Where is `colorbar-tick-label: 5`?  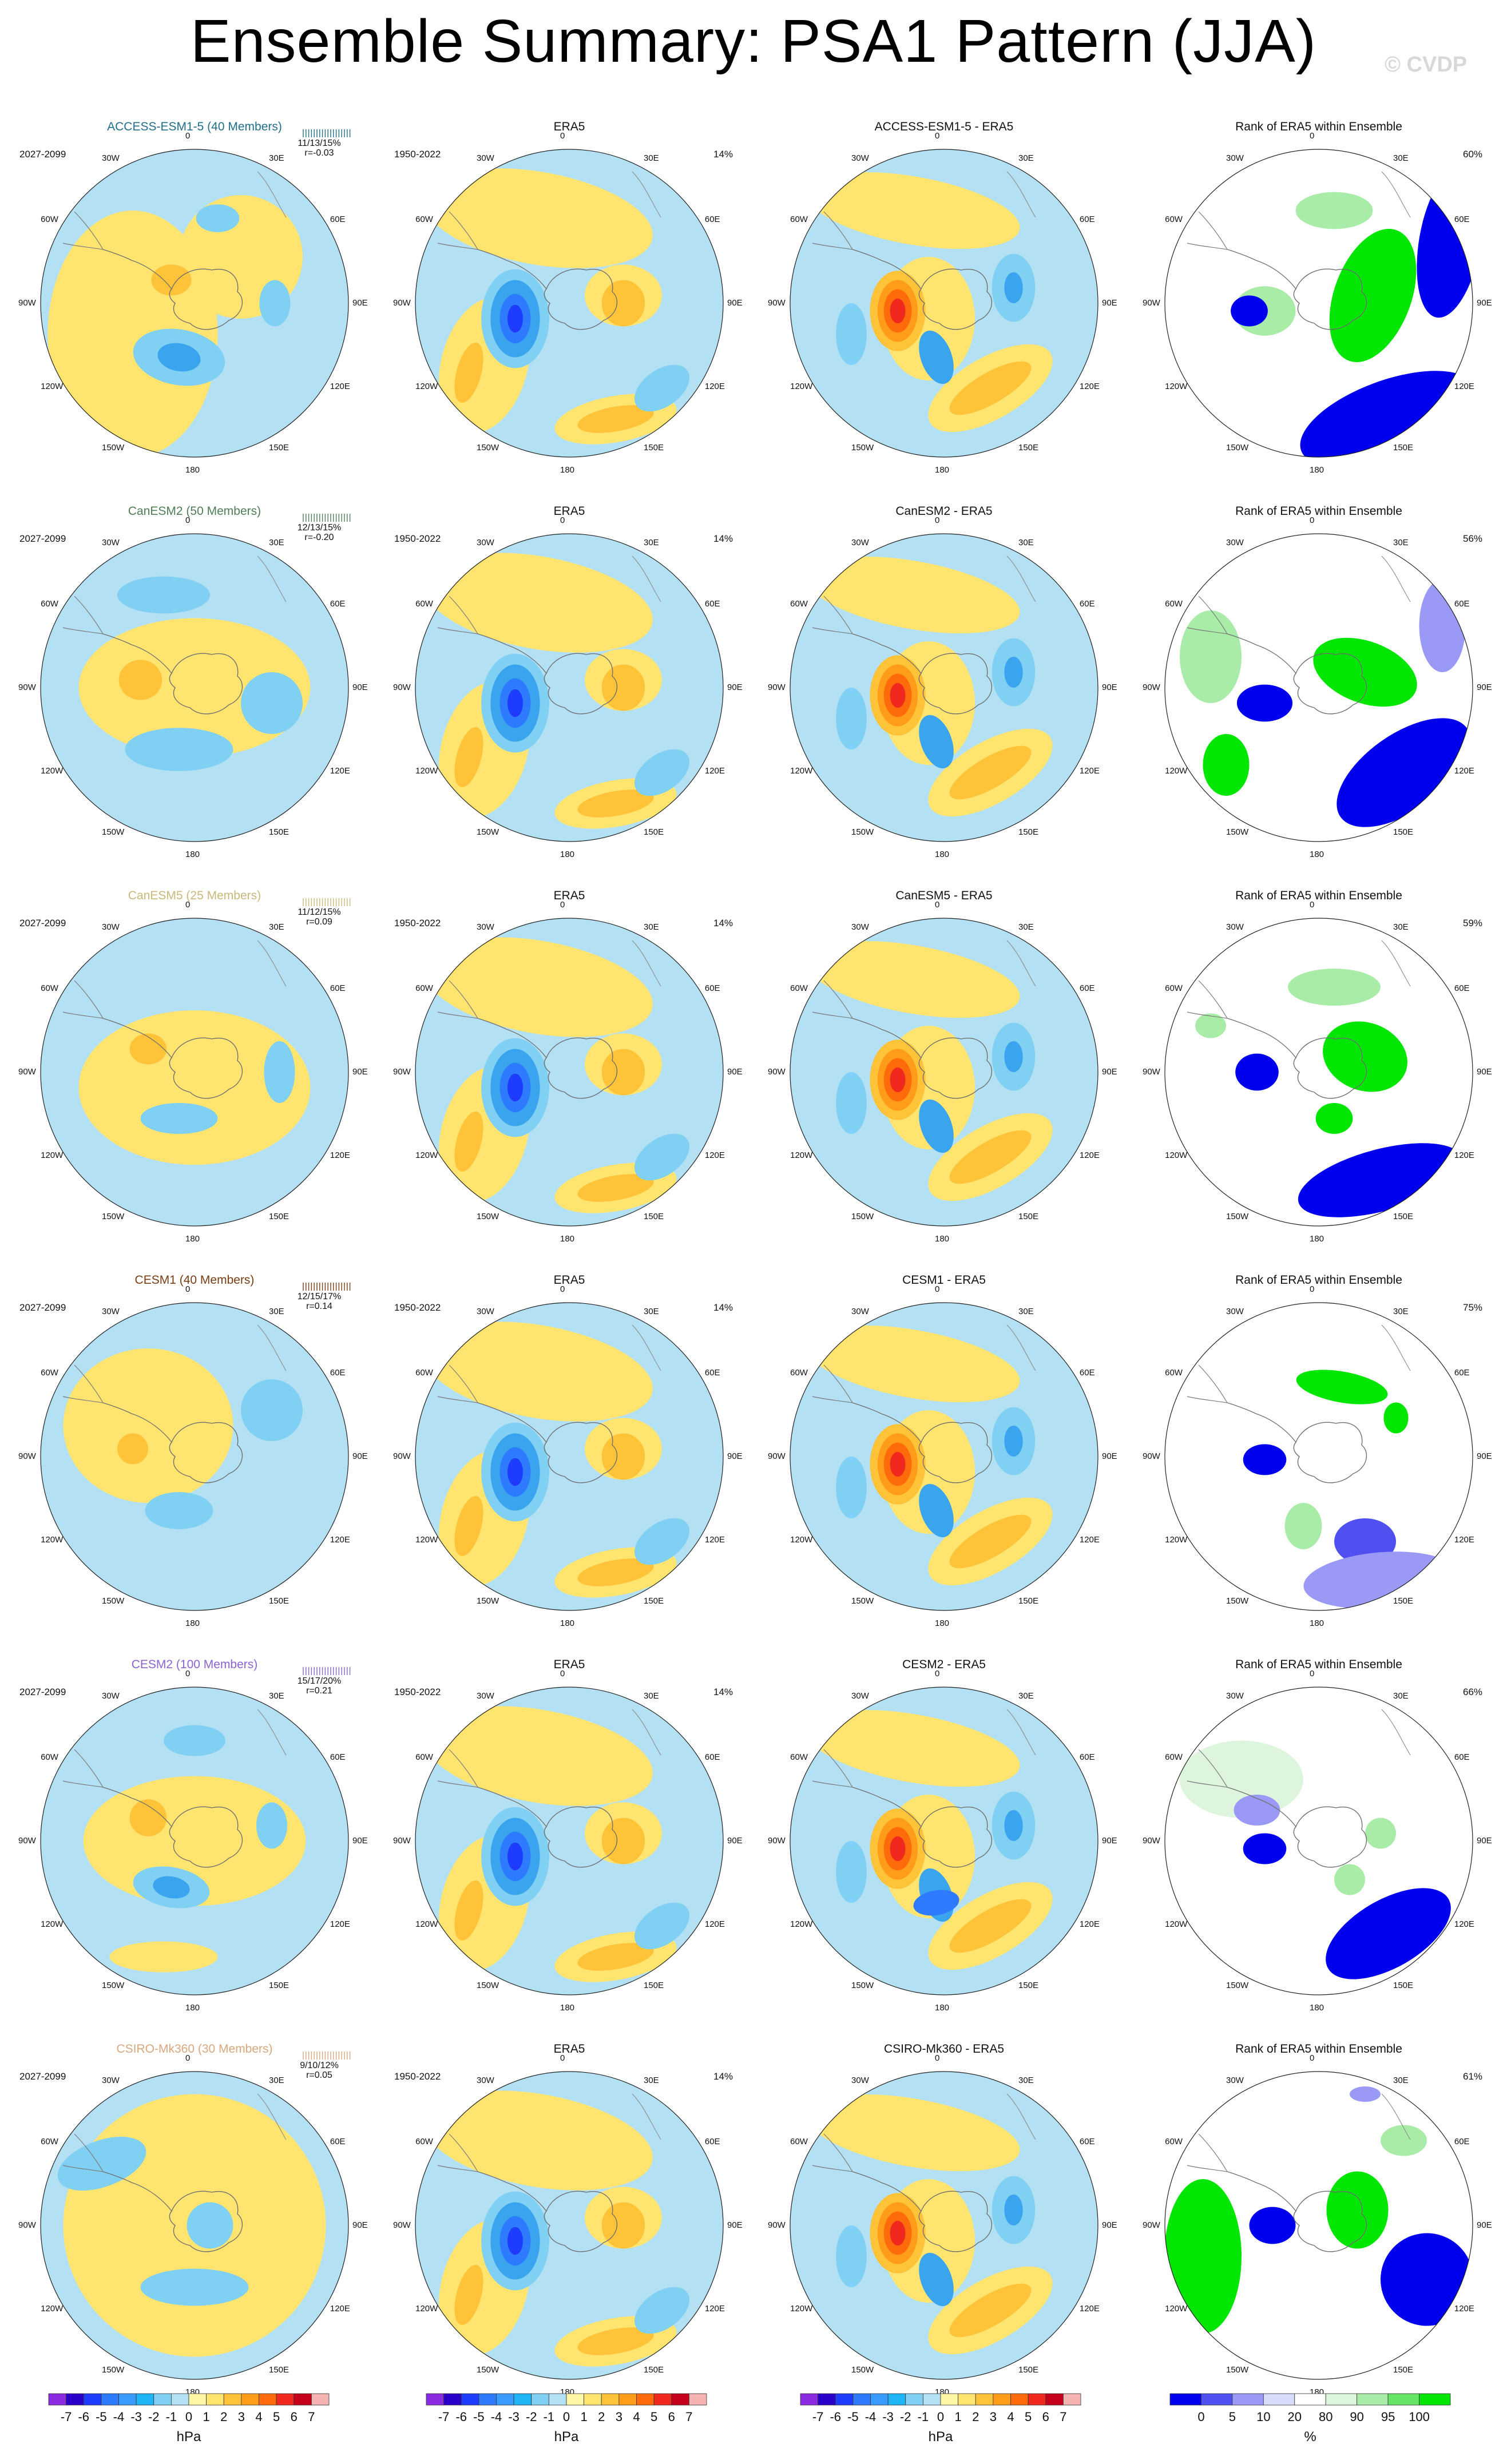
colorbar-tick-label: 5 is located at coordinates (654, 2417).